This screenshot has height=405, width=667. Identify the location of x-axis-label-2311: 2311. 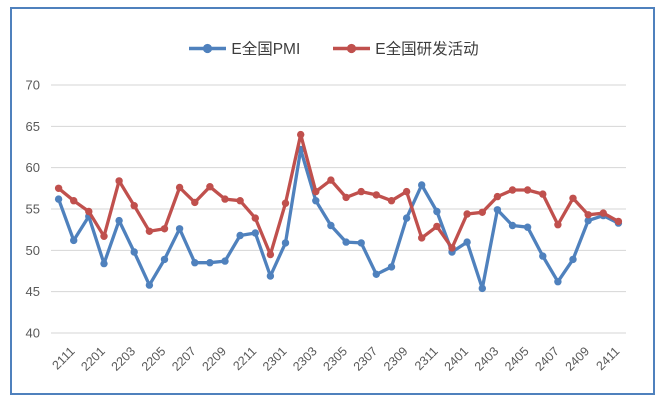
(426, 358).